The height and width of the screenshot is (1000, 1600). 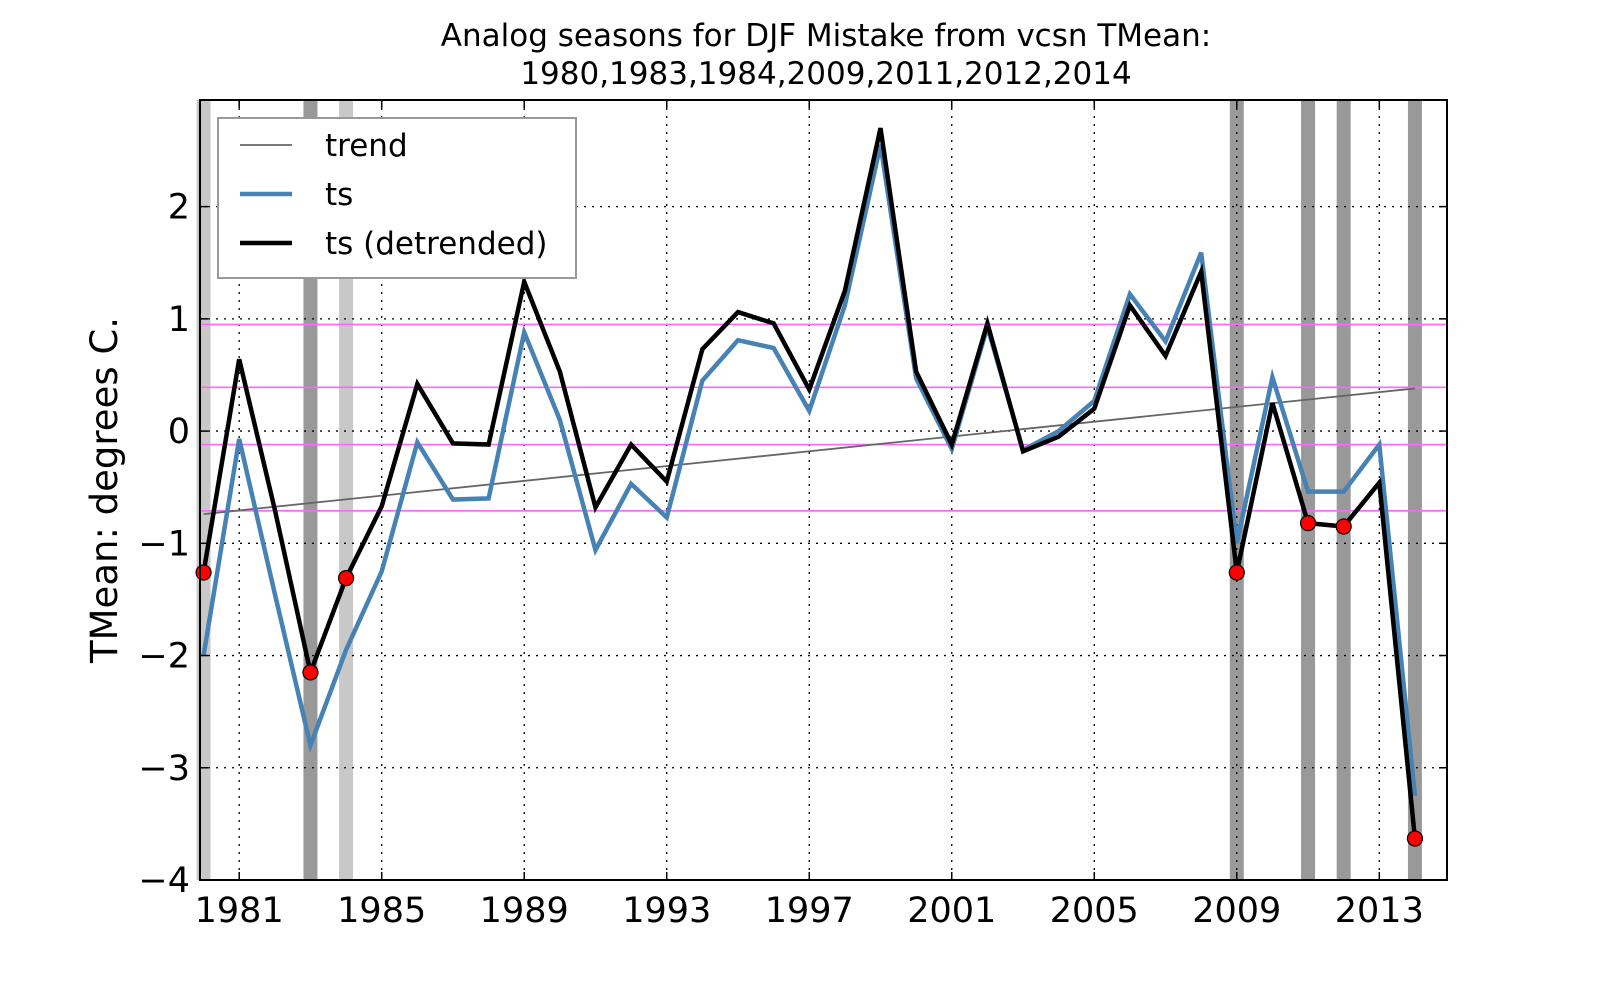 What do you see at coordinates (179, 432) in the screenshot?
I see `y-tick-label: 0` at bounding box center [179, 432].